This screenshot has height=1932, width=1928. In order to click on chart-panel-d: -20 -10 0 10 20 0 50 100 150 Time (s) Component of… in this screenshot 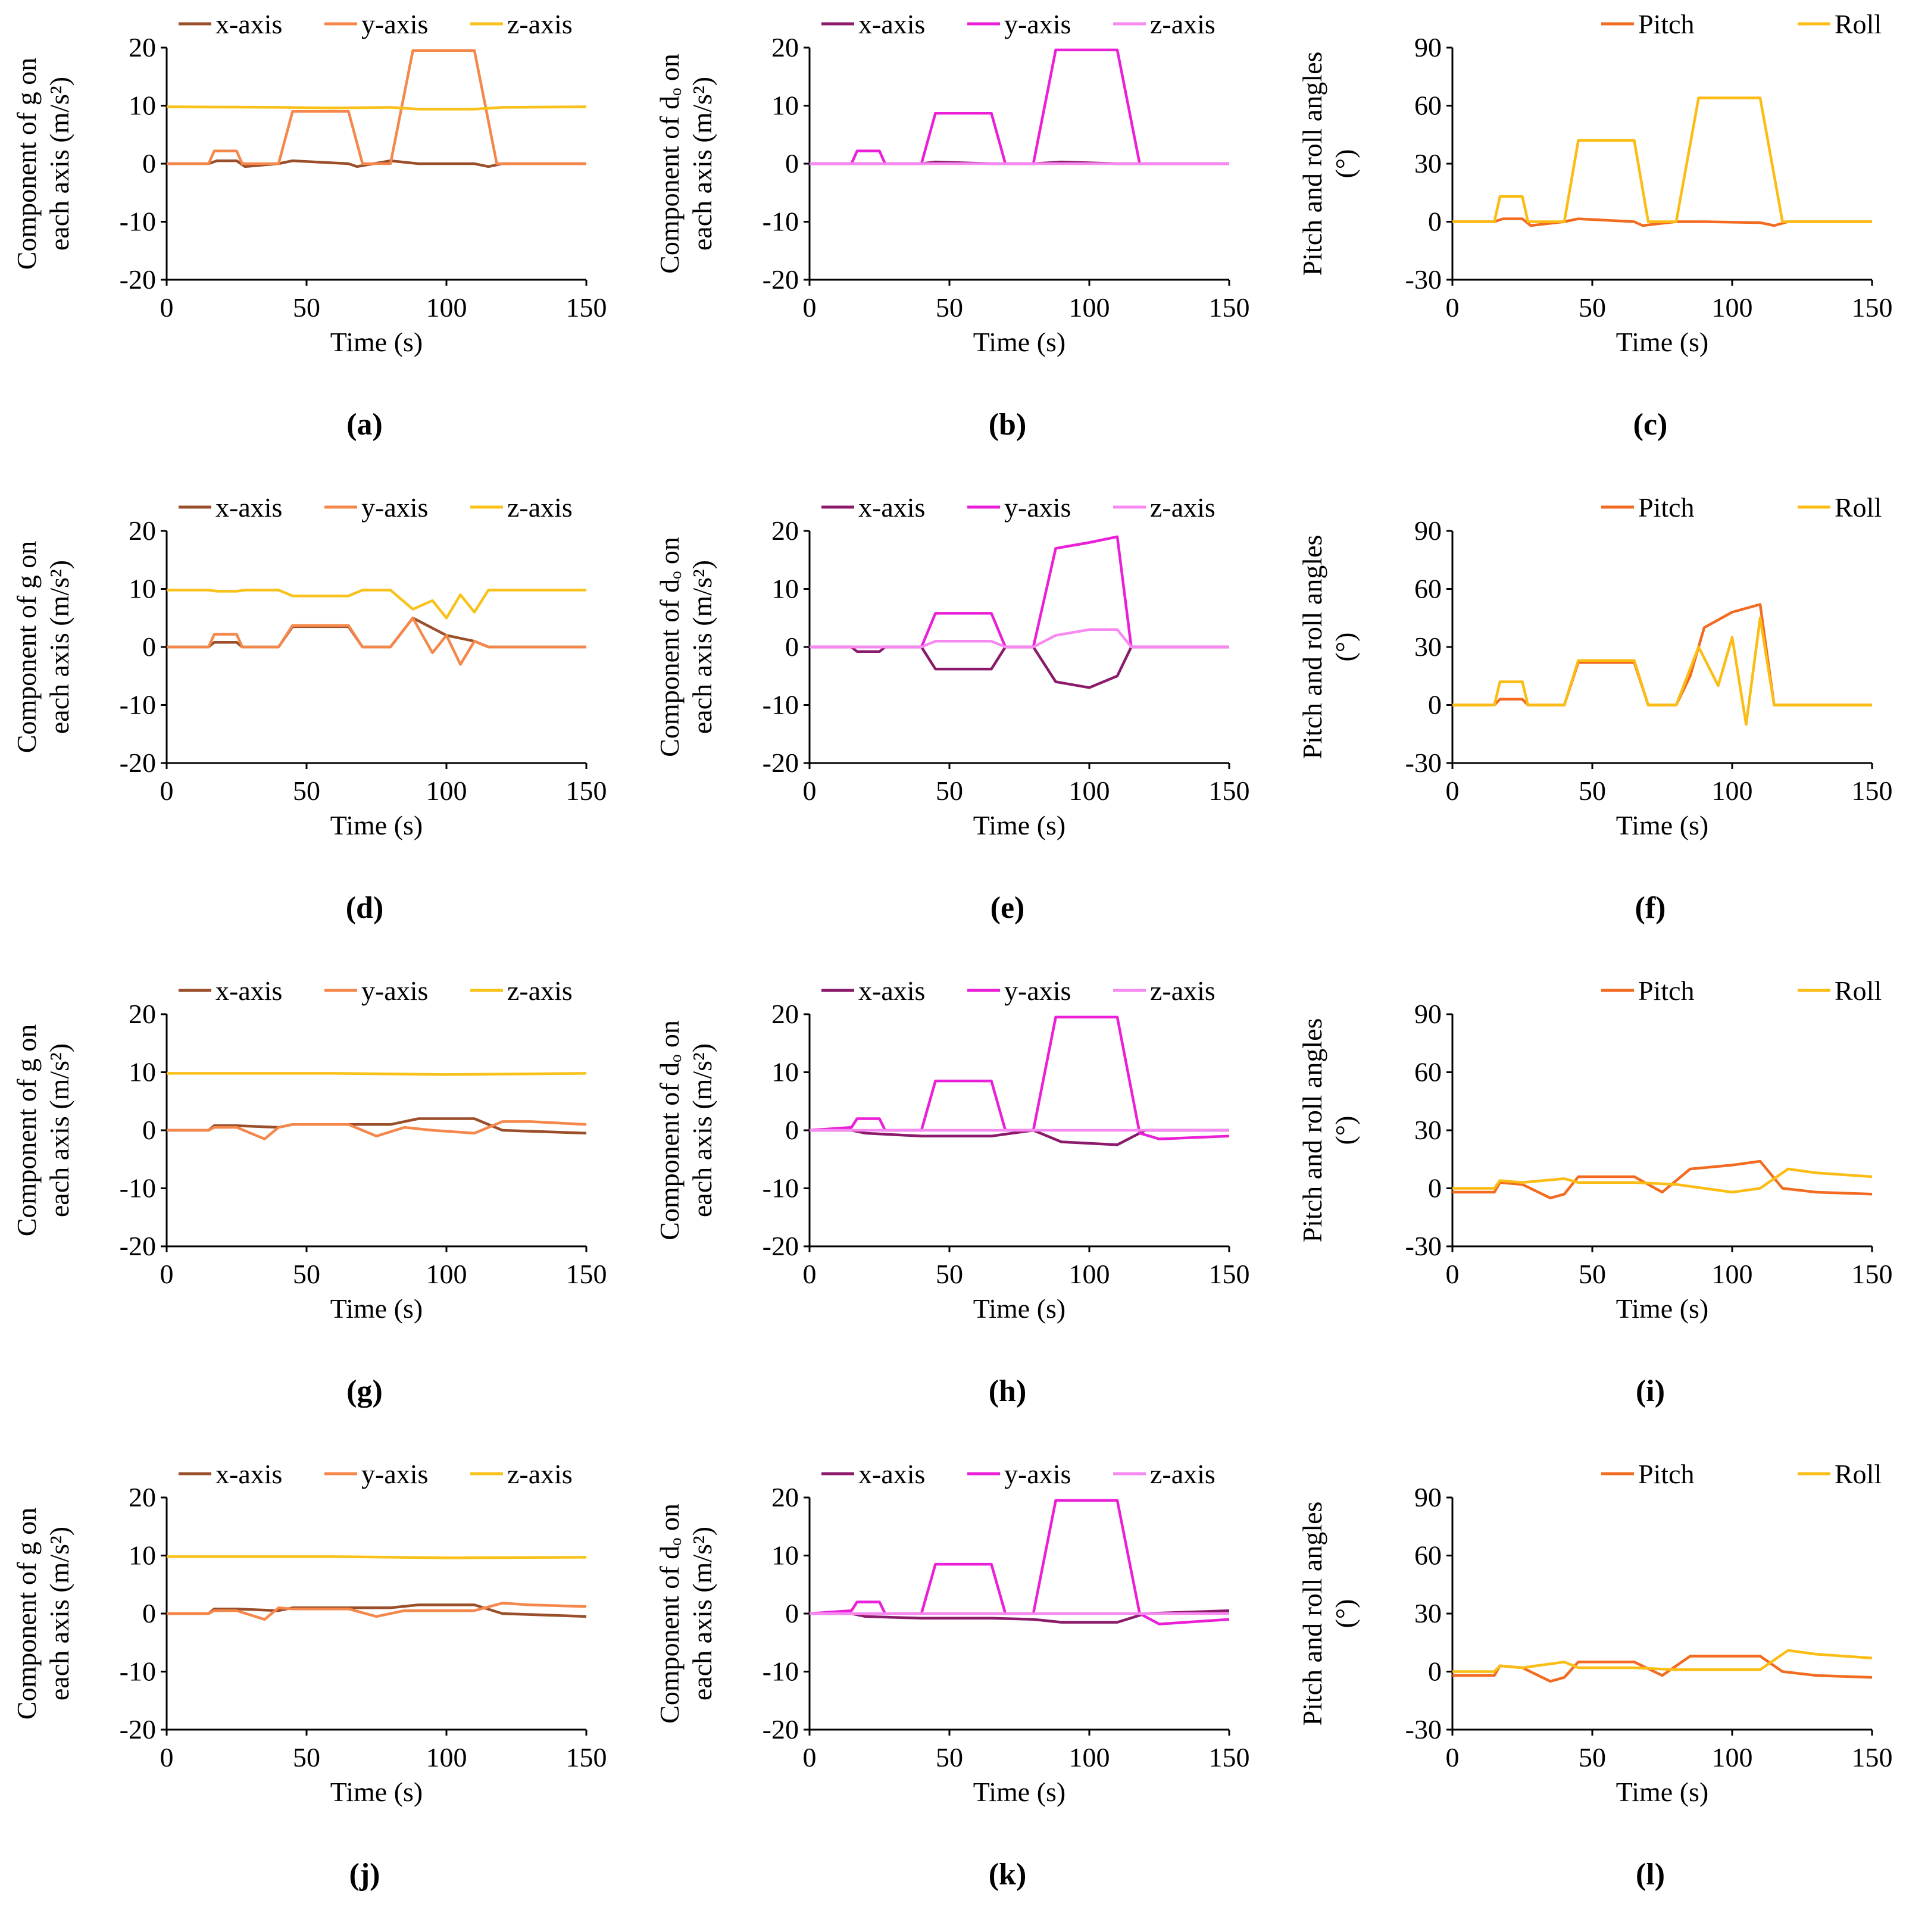, I will do `click(321, 724)`.